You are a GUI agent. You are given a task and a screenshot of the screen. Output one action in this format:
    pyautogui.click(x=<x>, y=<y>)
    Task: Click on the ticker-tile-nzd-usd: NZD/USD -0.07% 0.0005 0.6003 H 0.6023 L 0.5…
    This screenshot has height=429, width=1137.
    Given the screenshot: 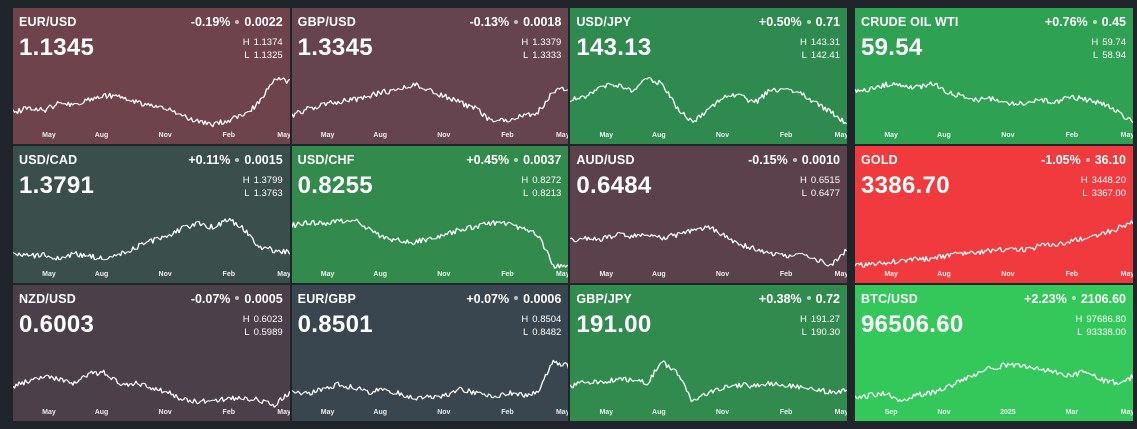 What is the action you would take?
    pyautogui.click(x=151, y=352)
    